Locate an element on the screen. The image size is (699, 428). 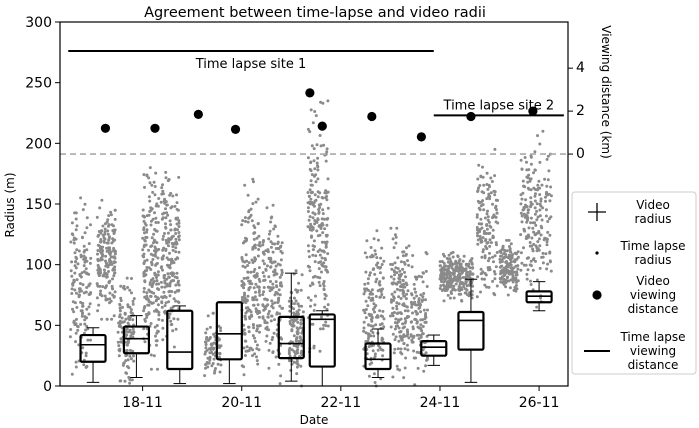
video-radius-box is located at coordinates (539, 296).